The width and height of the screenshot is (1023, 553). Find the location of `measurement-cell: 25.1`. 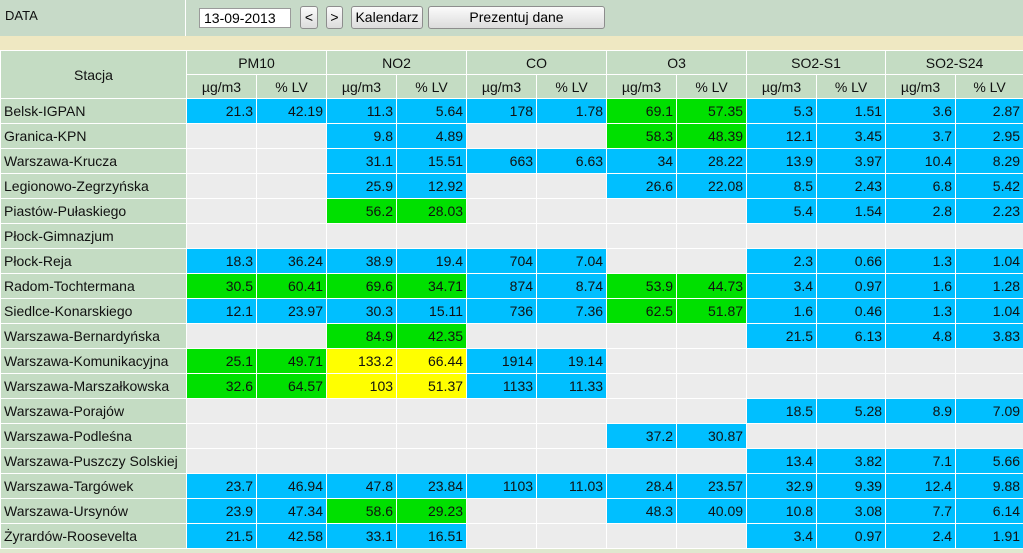

measurement-cell: 25.1 is located at coordinates (221, 361).